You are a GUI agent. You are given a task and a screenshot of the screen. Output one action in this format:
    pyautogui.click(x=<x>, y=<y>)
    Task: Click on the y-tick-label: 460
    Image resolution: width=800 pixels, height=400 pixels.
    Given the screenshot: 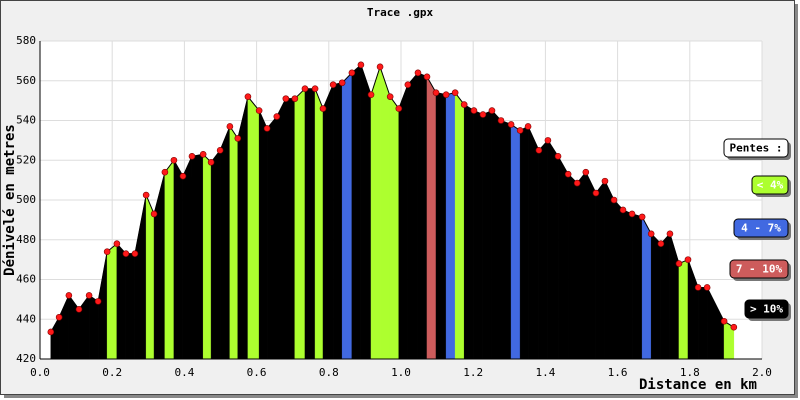 What is the action you would take?
    pyautogui.click(x=26, y=279)
    